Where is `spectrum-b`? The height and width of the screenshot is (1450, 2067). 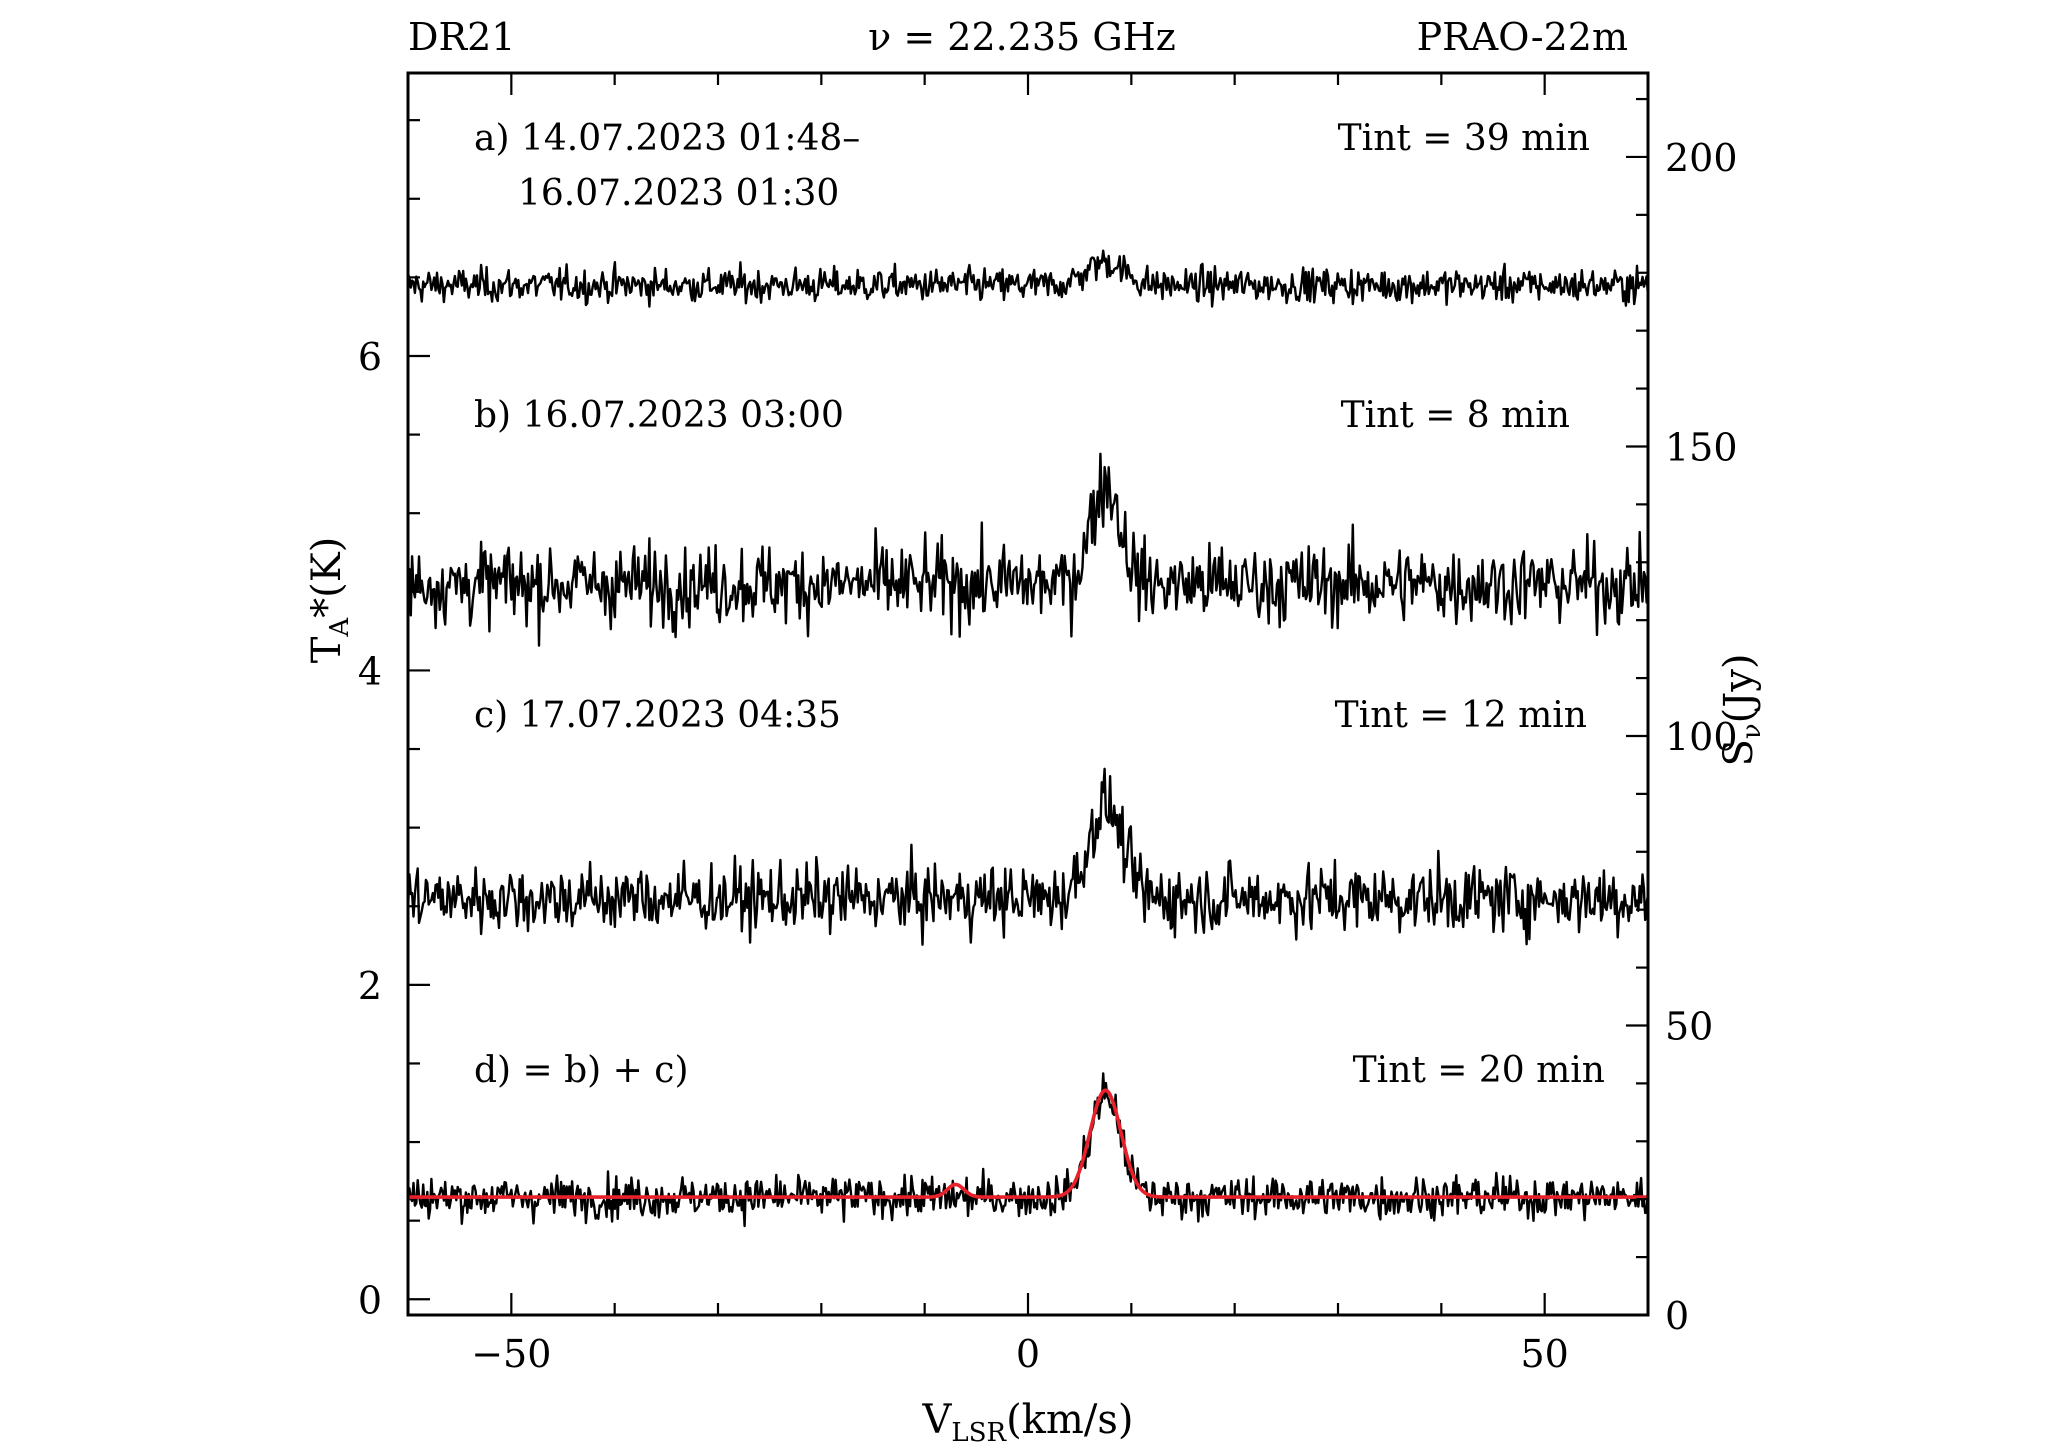 spectrum-b is located at coordinates (1028, 549).